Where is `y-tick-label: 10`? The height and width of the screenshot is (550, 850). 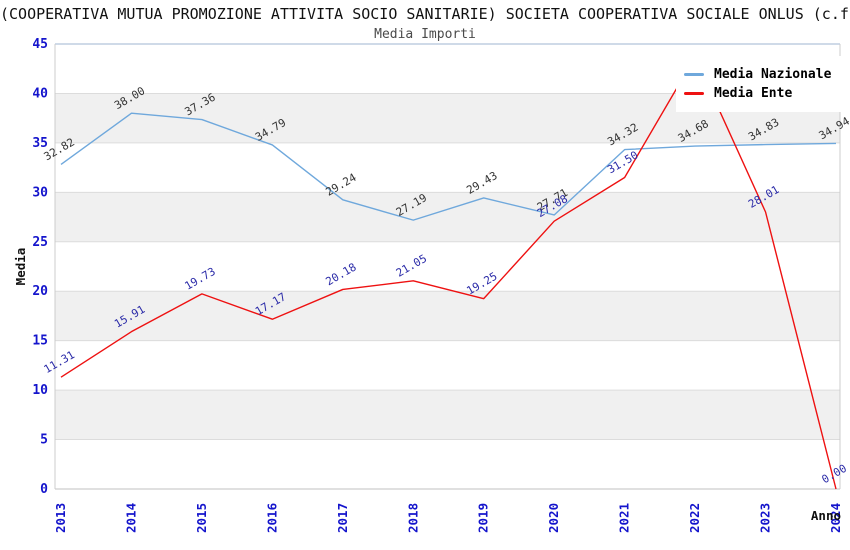
y-tick-label: 10 is located at coordinates (40, 390).